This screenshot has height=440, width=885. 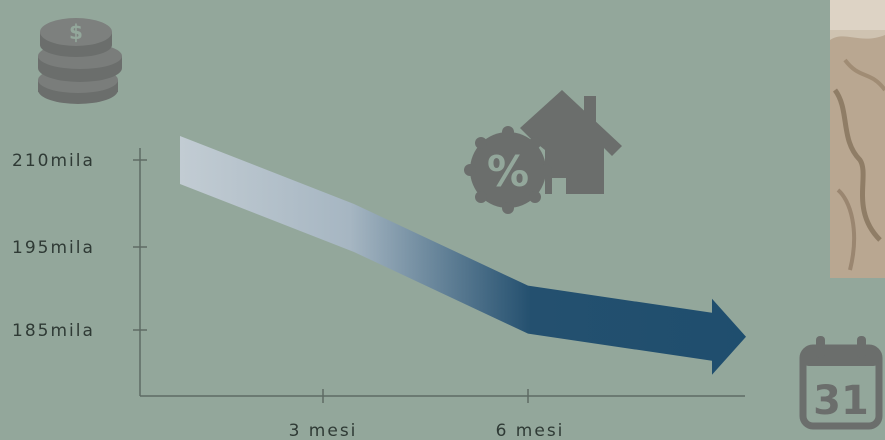 I want to click on percent-symbol: %, so click(x=508, y=171).